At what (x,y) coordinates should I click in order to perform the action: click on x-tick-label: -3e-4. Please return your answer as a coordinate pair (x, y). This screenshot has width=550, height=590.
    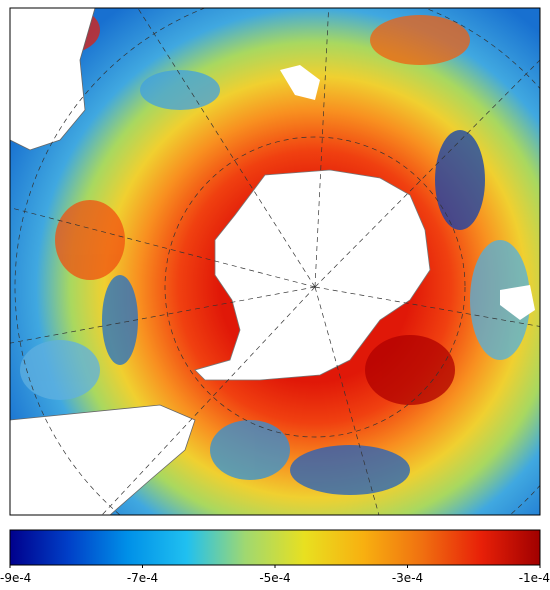
    Looking at the image, I should click on (407, 578).